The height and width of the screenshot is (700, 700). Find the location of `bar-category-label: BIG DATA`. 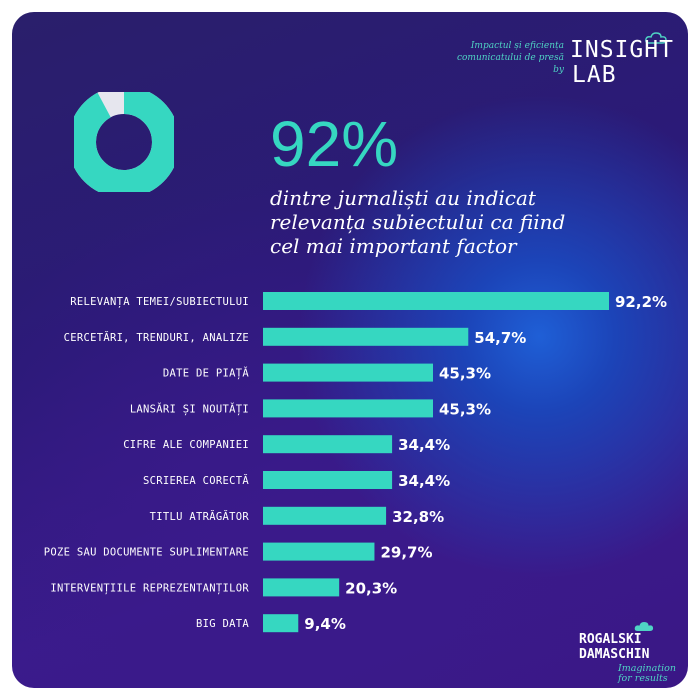

bar-category-label: BIG DATA is located at coordinates (222, 624).